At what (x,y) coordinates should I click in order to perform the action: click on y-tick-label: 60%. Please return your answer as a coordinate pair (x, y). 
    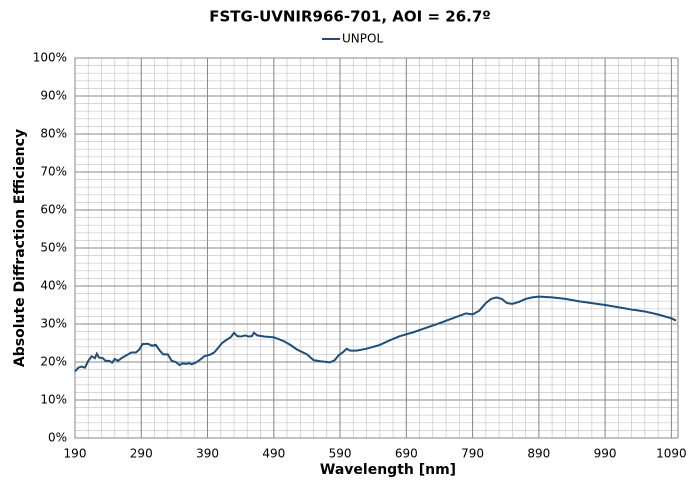
    Looking at the image, I should click on (53, 210).